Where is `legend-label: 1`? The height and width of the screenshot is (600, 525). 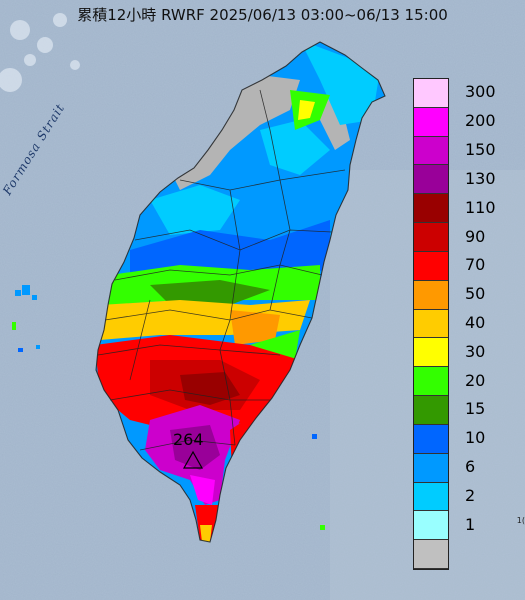 legend-label: 1 is located at coordinates (470, 524).